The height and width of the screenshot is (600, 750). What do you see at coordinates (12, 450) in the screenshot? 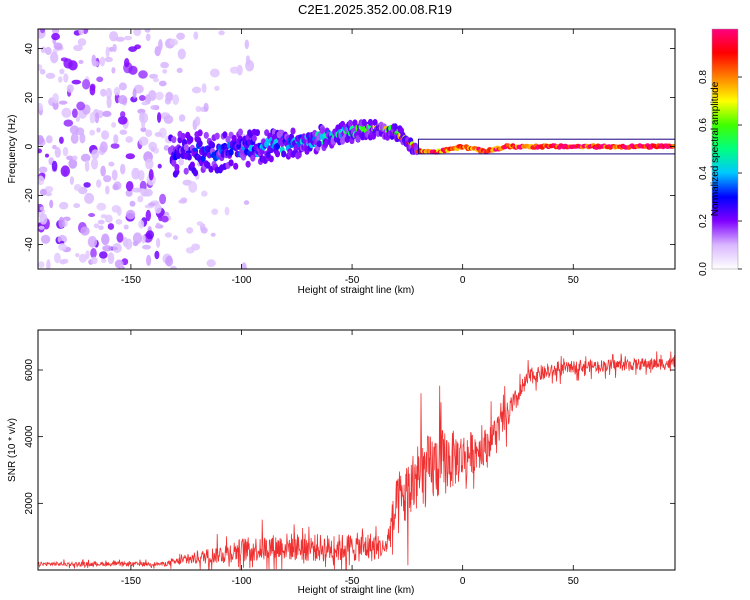
I see `snr-y-label: SNR (10 * v/v)` at bounding box center [12, 450].